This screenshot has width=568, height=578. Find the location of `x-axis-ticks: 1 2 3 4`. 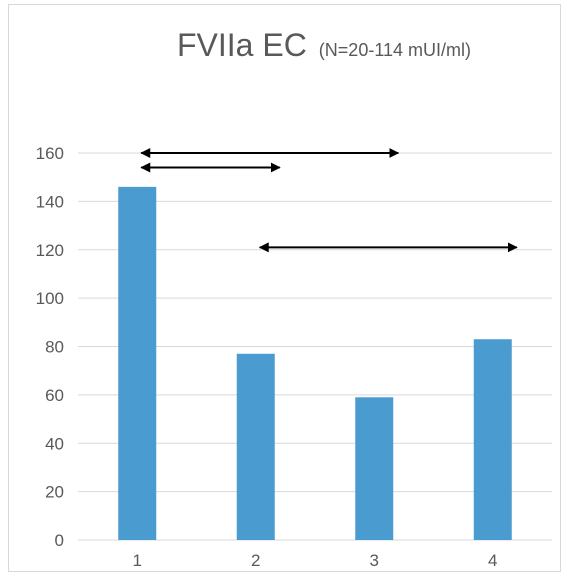

x-axis-ticks: 1 2 3 4 is located at coordinates (315, 560).